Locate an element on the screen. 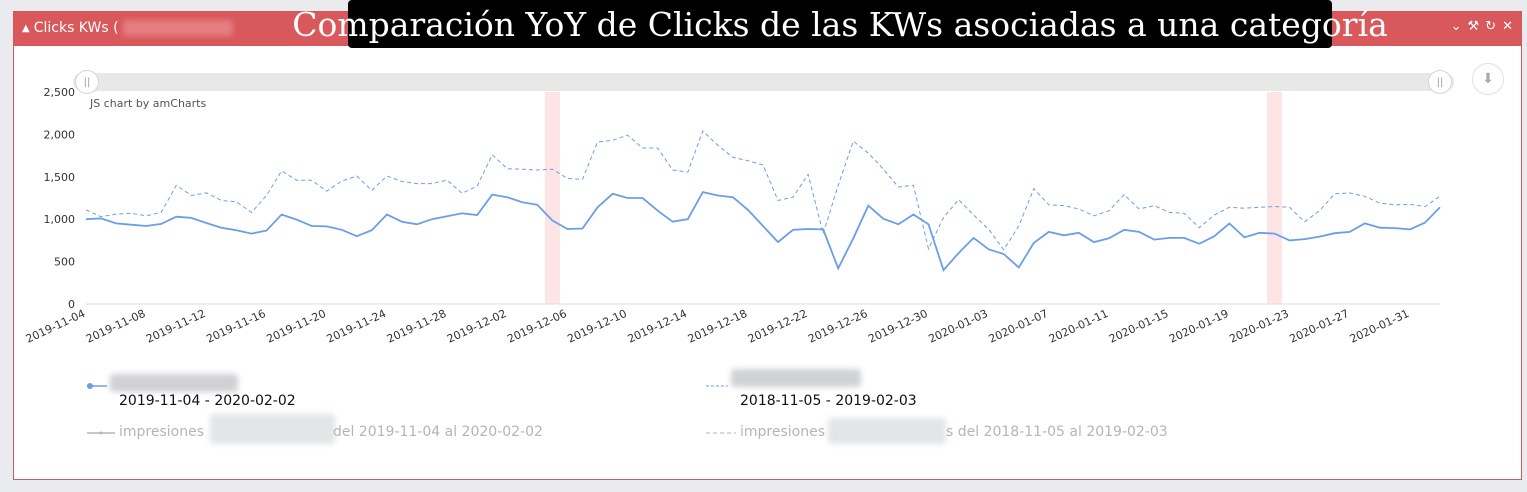 The height and width of the screenshot is (492, 1527). x-tick-label: 2020-01-23 is located at coordinates (1258, 326).